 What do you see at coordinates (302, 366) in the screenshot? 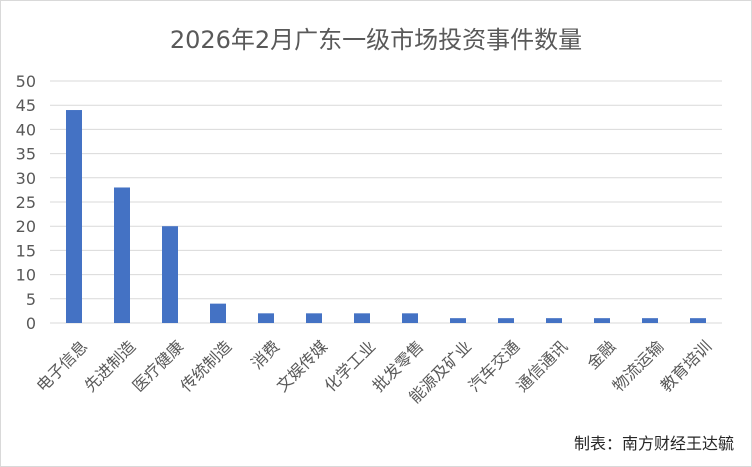
I see `x-tick-label: 文娱传媒` at bounding box center [302, 366].